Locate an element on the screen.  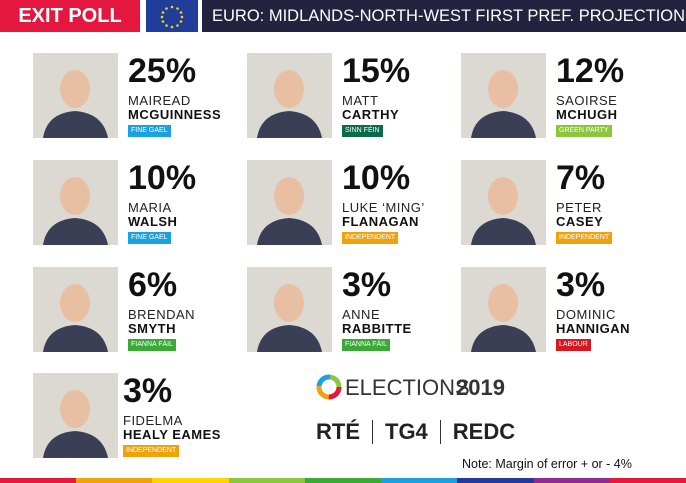
broadcasters: RTÉ TG4 REDC is located at coordinates (415, 431).